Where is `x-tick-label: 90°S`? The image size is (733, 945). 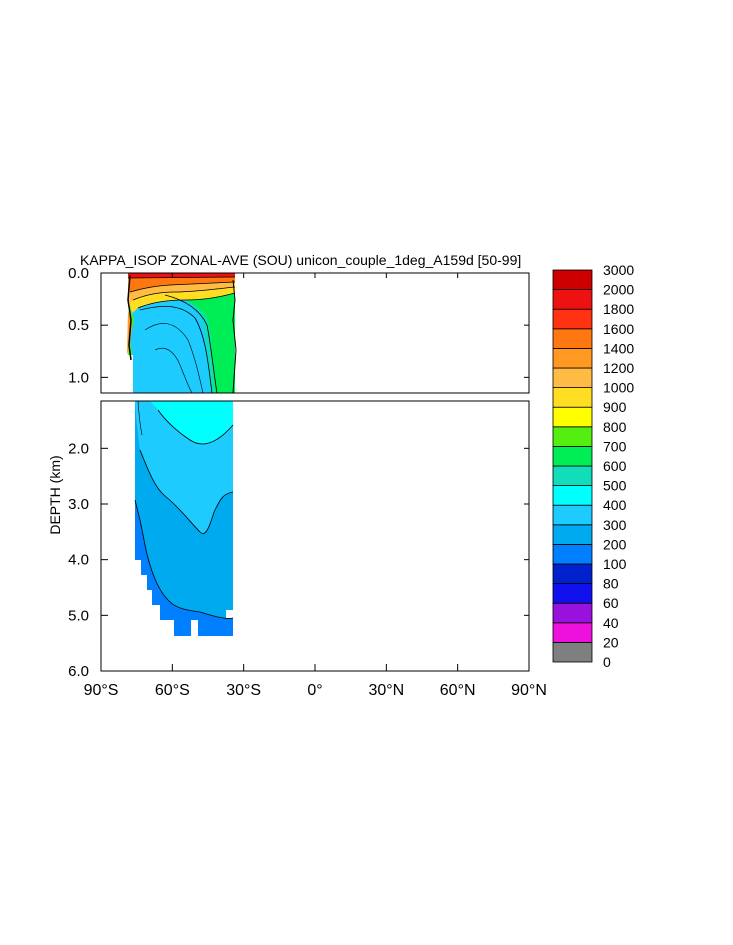 x-tick-label: 90°S is located at coordinates (101, 690).